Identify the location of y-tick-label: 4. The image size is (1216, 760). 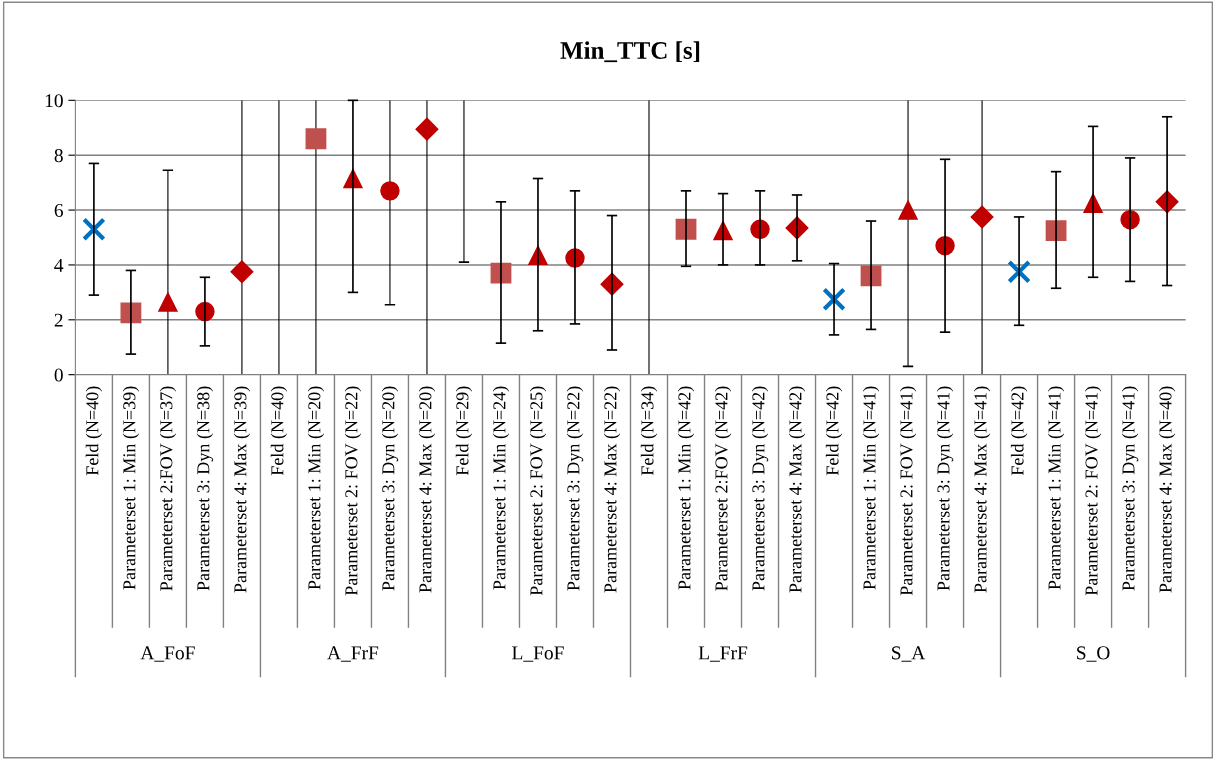
(59, 265).